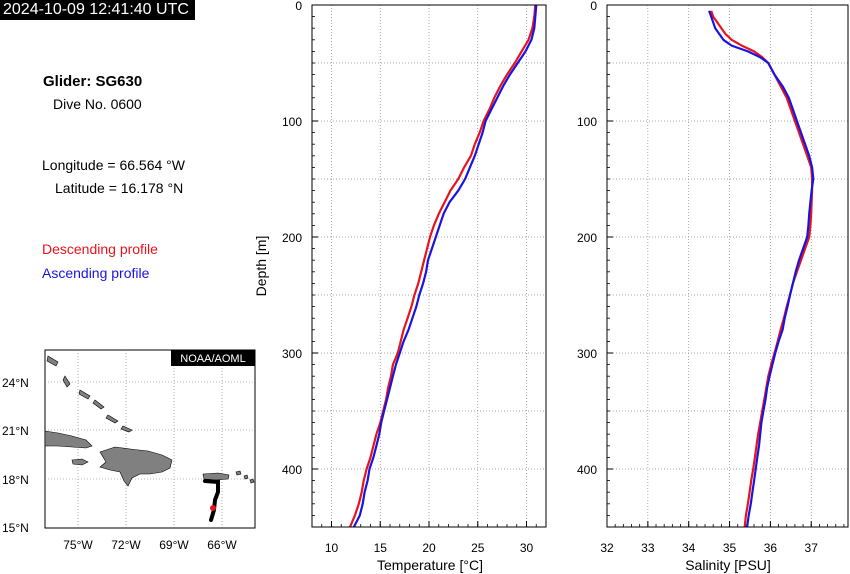  Describe the element at coordinates (126, 545) in the screenshot. I see `map-lon-label: 72°W` at that location.